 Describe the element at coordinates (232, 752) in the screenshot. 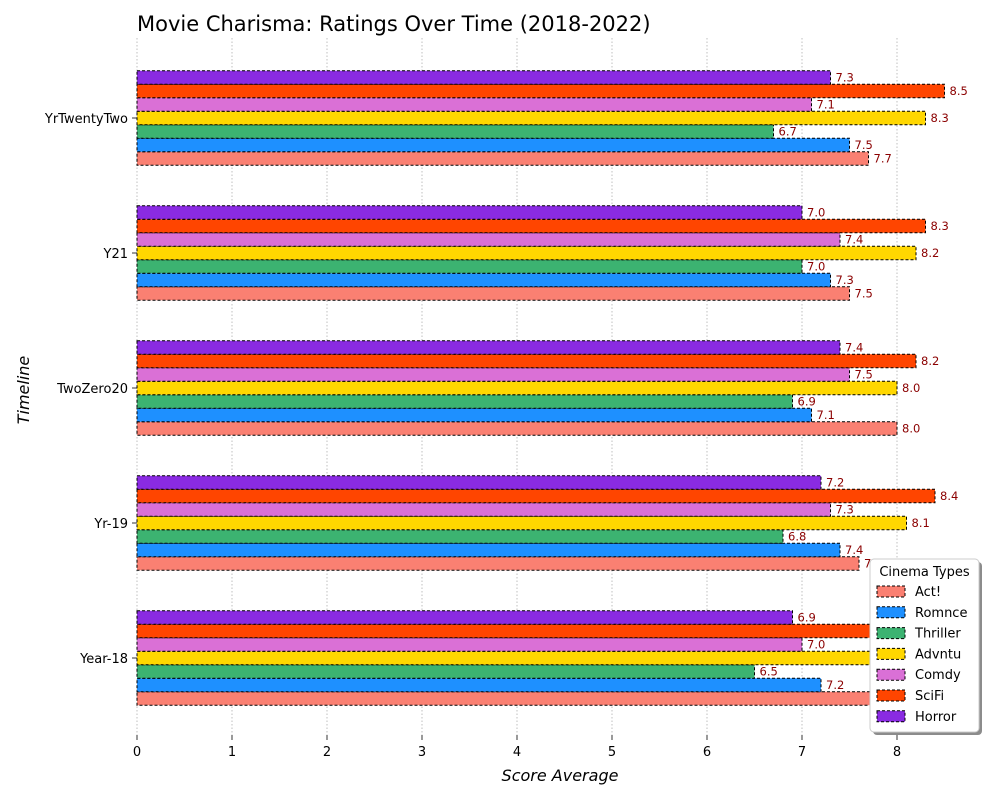

I see `x-tick-label: 1` at that location.